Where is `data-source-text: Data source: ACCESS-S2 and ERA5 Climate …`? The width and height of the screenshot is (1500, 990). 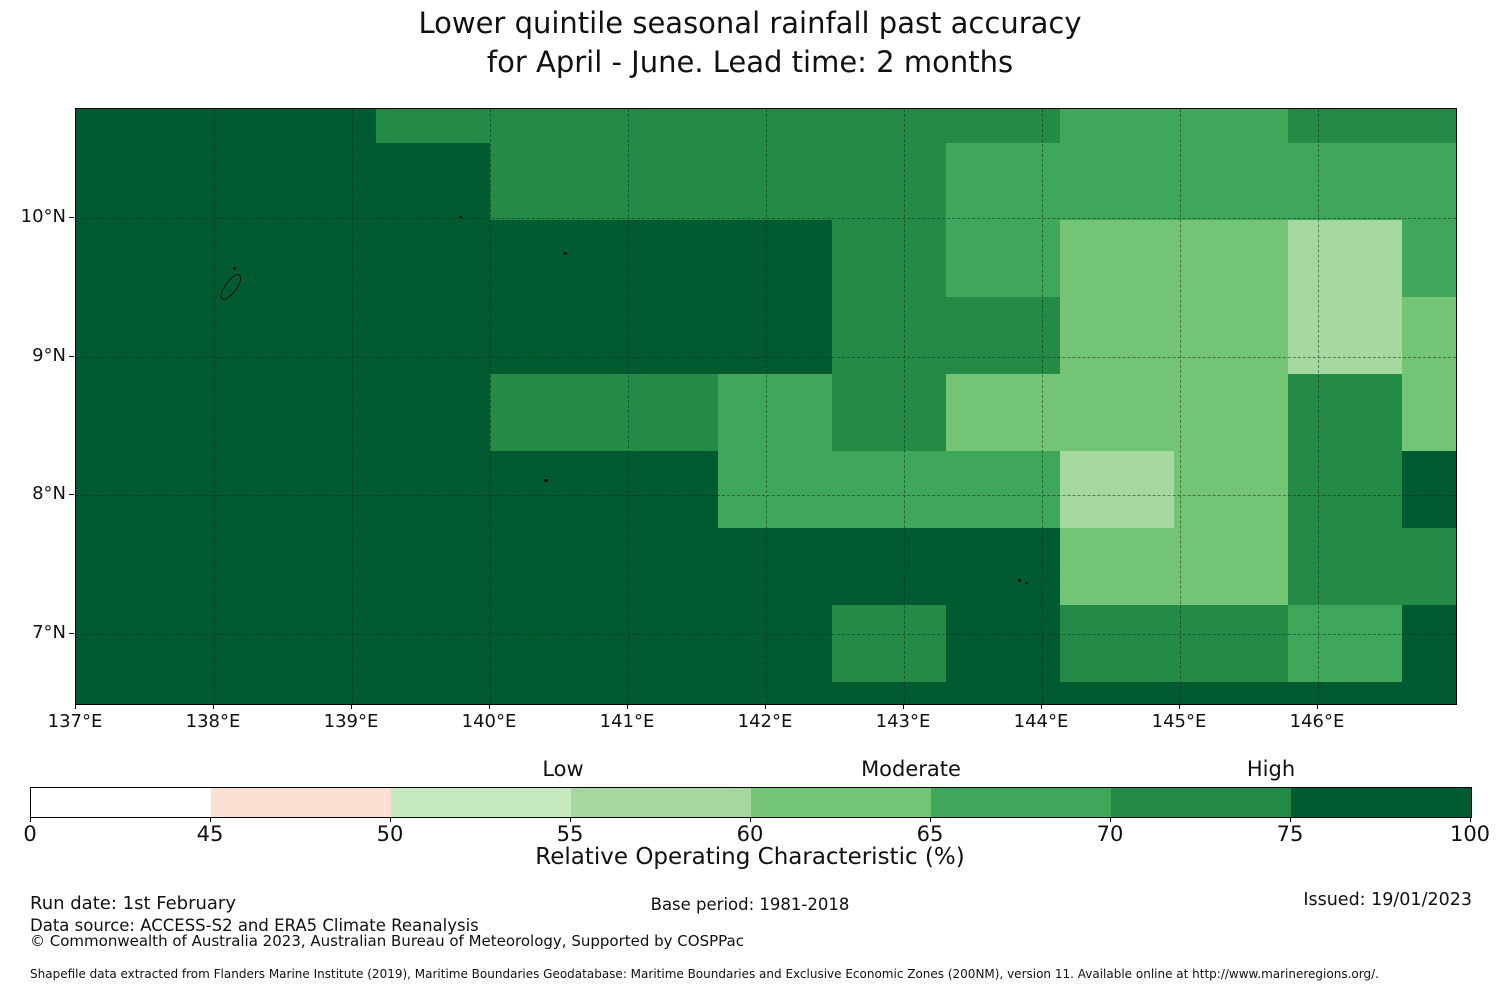 data-source-text: Data source: ACCESS-S2 and ERA5 Climate … is located at coordinates (254, 925).